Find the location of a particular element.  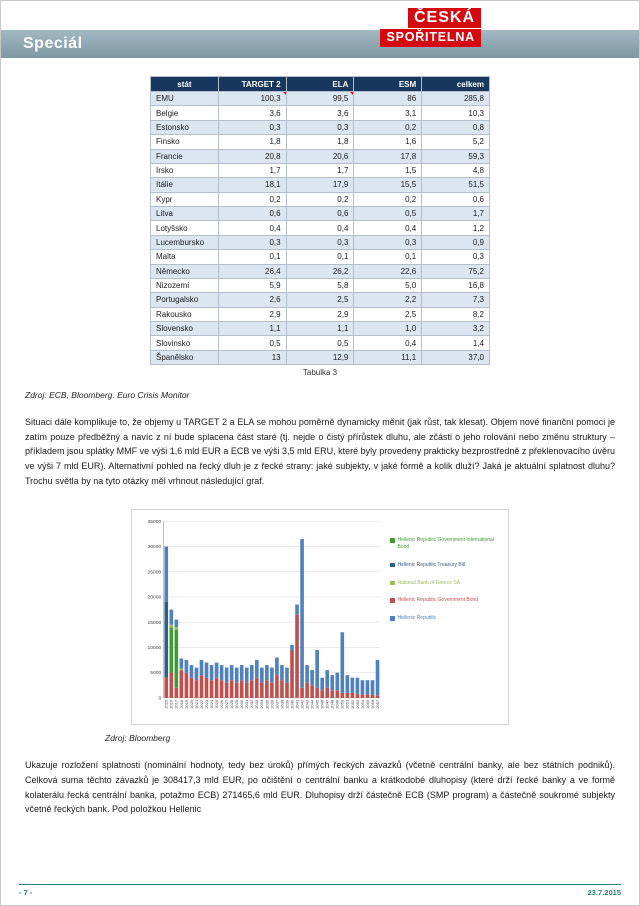

legend-item: Hellenic Republic Treasury Bill is located at coordinates (446, 565).